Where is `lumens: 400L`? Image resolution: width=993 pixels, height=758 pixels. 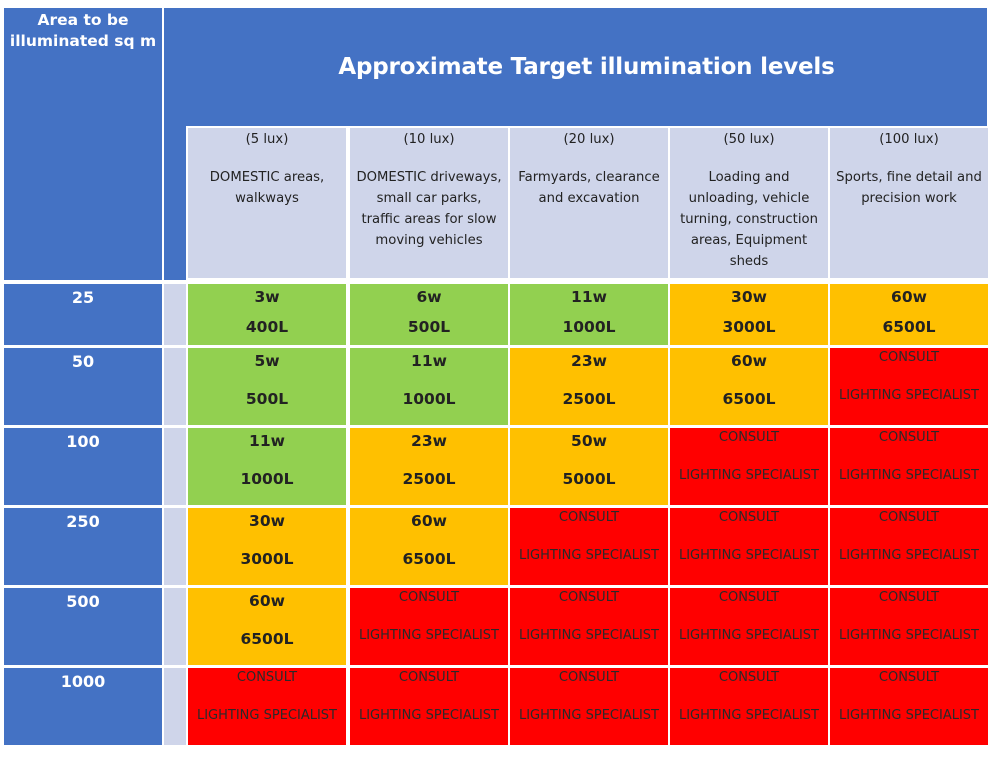
lumens: 400L is located at coordinates (267, 327).